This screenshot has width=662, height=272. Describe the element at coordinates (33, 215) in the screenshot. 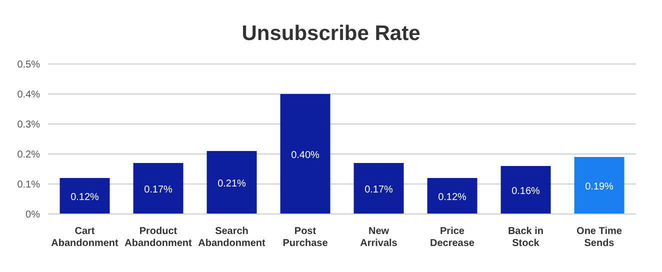

I see `y-tick-label: 0%` at that location.